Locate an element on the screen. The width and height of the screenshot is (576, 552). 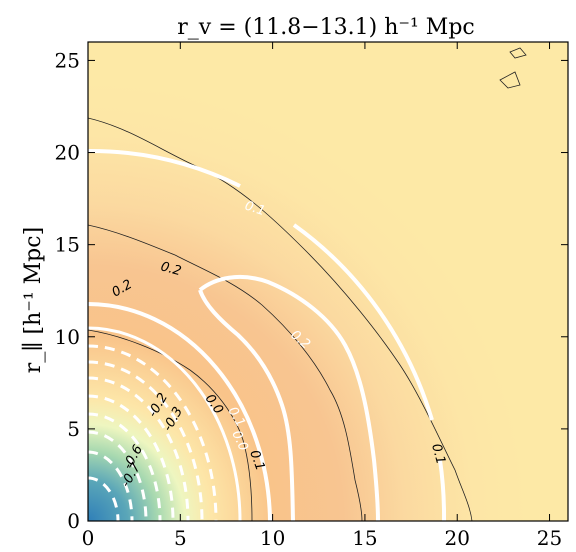
x-tick-label: 25 is located at coordinates (549, 538).